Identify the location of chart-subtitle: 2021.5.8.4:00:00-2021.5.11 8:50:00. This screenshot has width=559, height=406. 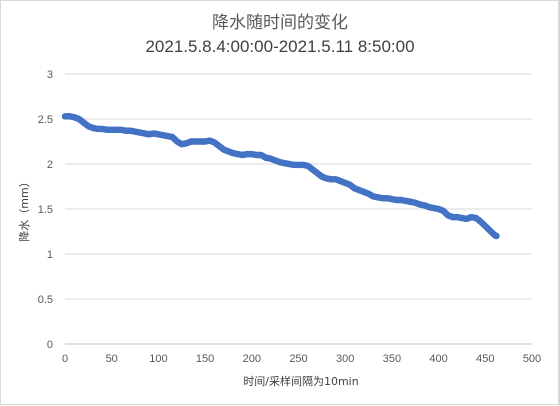
(279, 46).